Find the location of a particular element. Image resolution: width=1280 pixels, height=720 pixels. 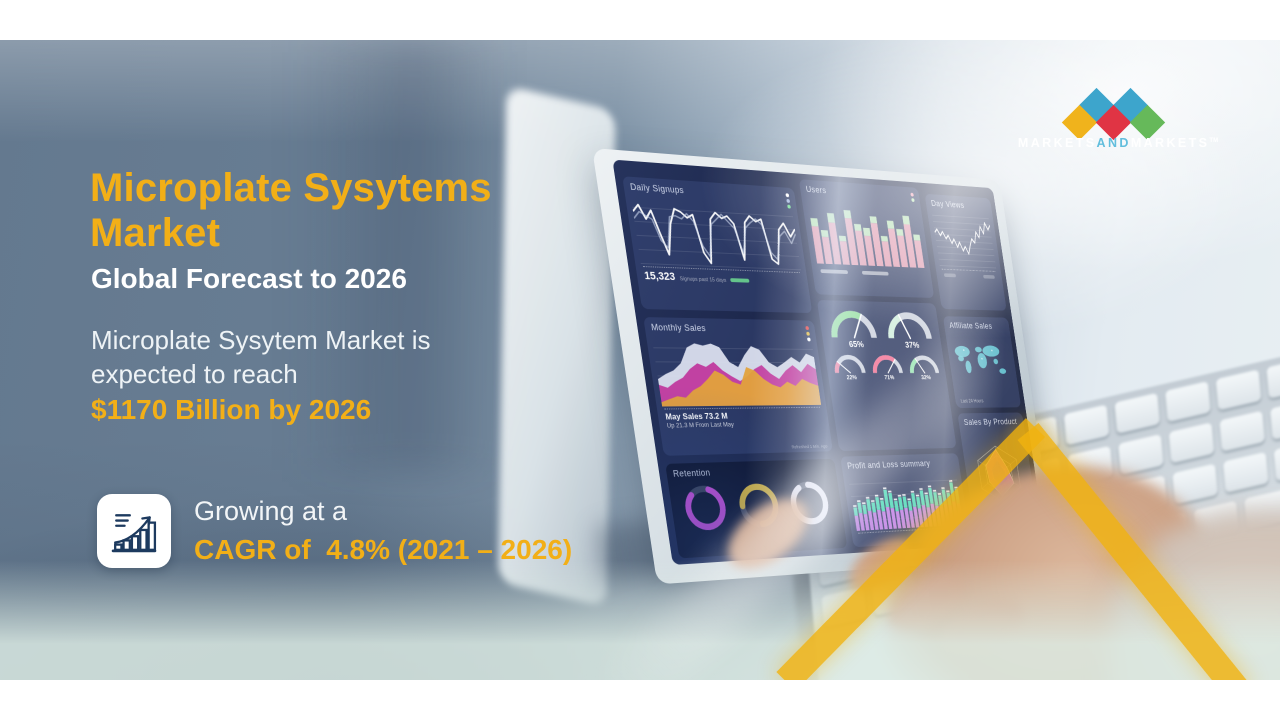

forecast-subtitle: Global Forecast to 2026 is located at coordinates (249, 278).